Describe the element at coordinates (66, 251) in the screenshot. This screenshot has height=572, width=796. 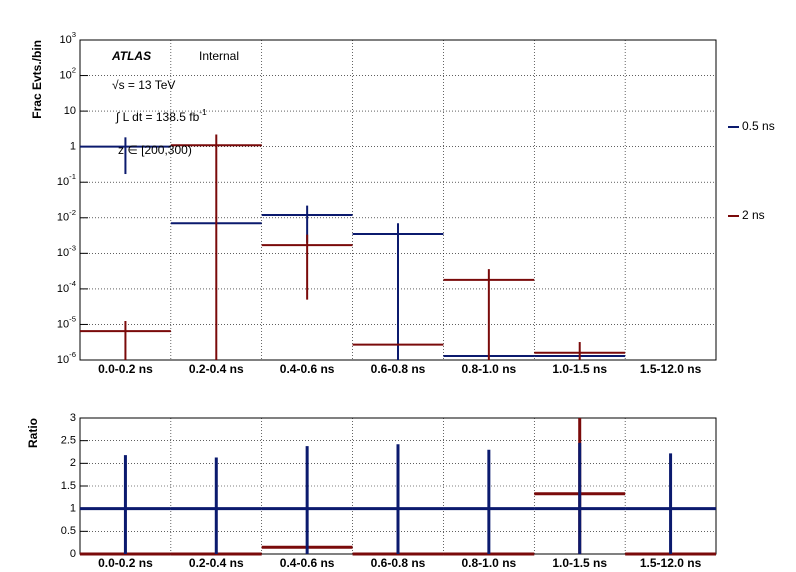
I see `y-tick-label: 10⁻³` at that location.